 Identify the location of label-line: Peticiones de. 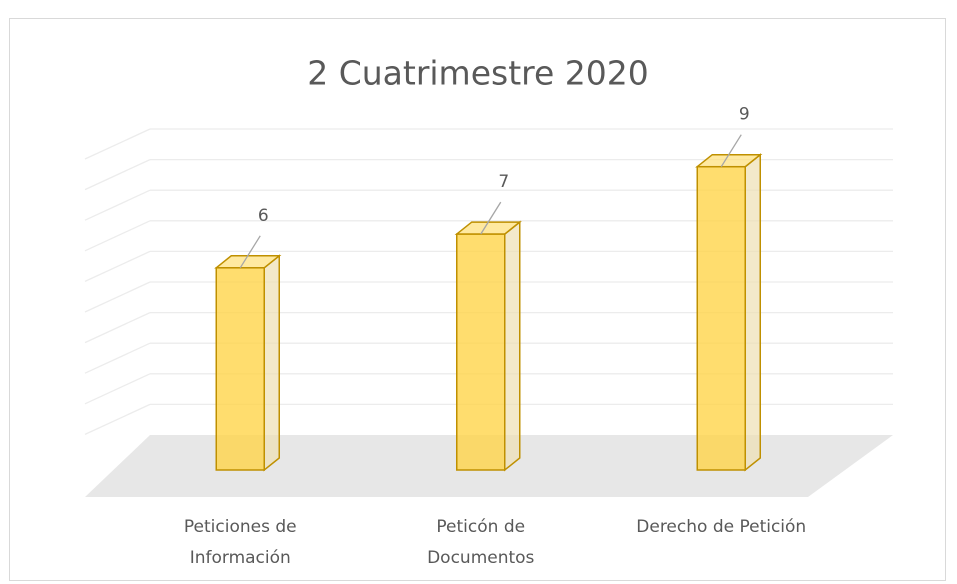
(240, 527).